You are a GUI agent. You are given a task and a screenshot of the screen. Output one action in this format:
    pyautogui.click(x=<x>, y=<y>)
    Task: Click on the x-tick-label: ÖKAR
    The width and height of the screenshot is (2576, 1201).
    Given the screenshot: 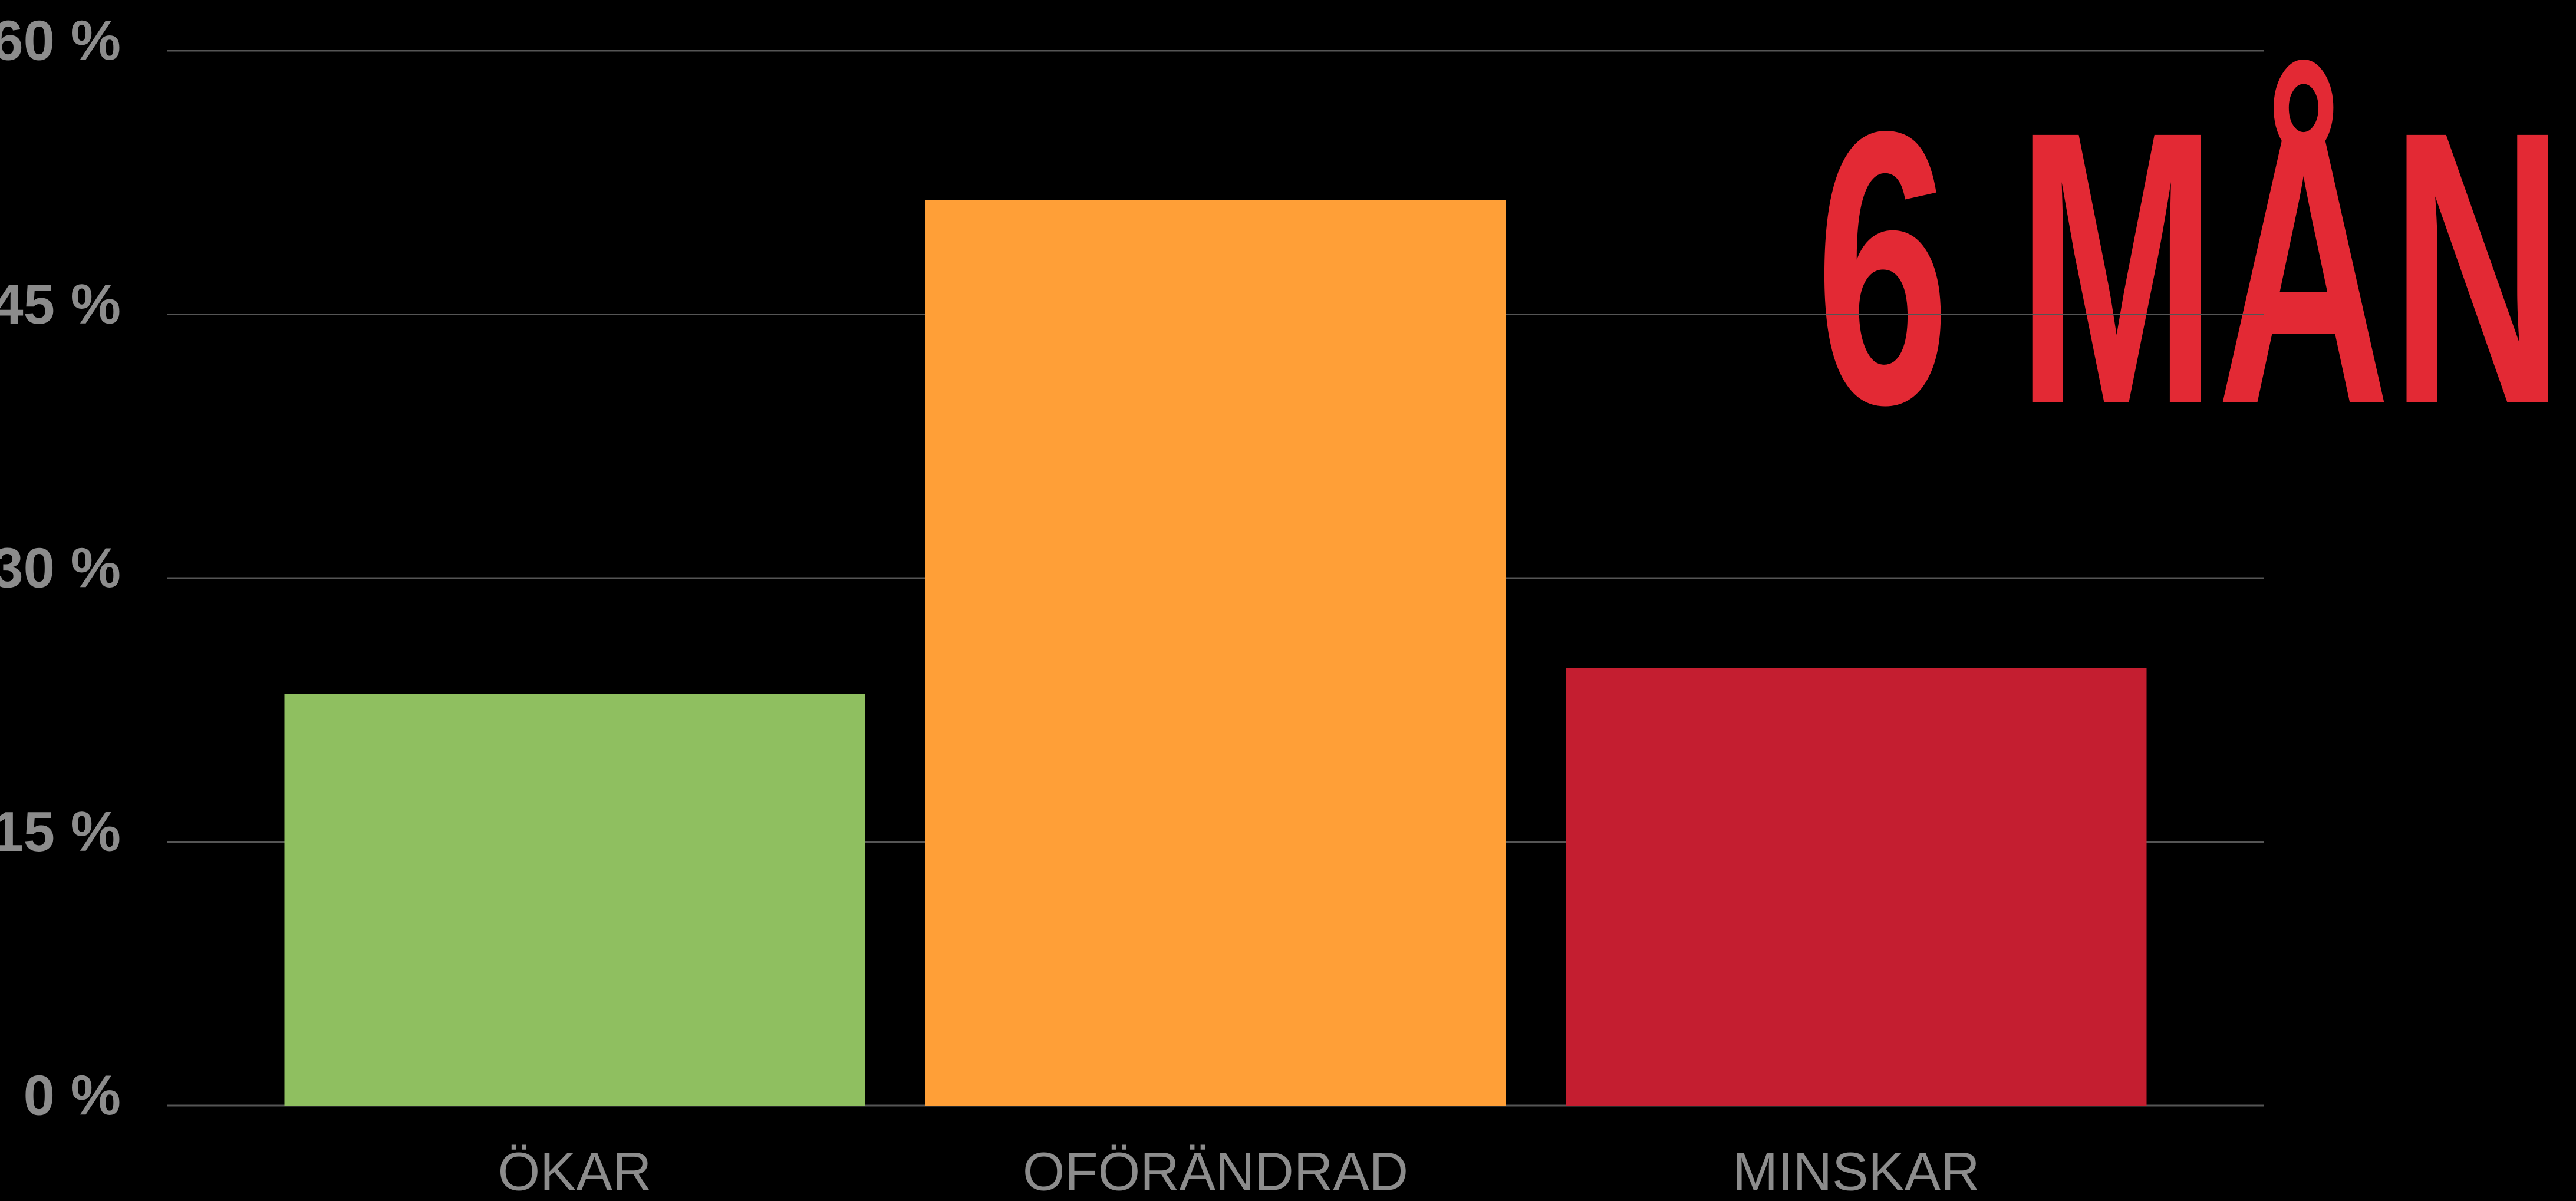 What is the action you would take?
    pyautogui.click(x=575, y=1171)
    